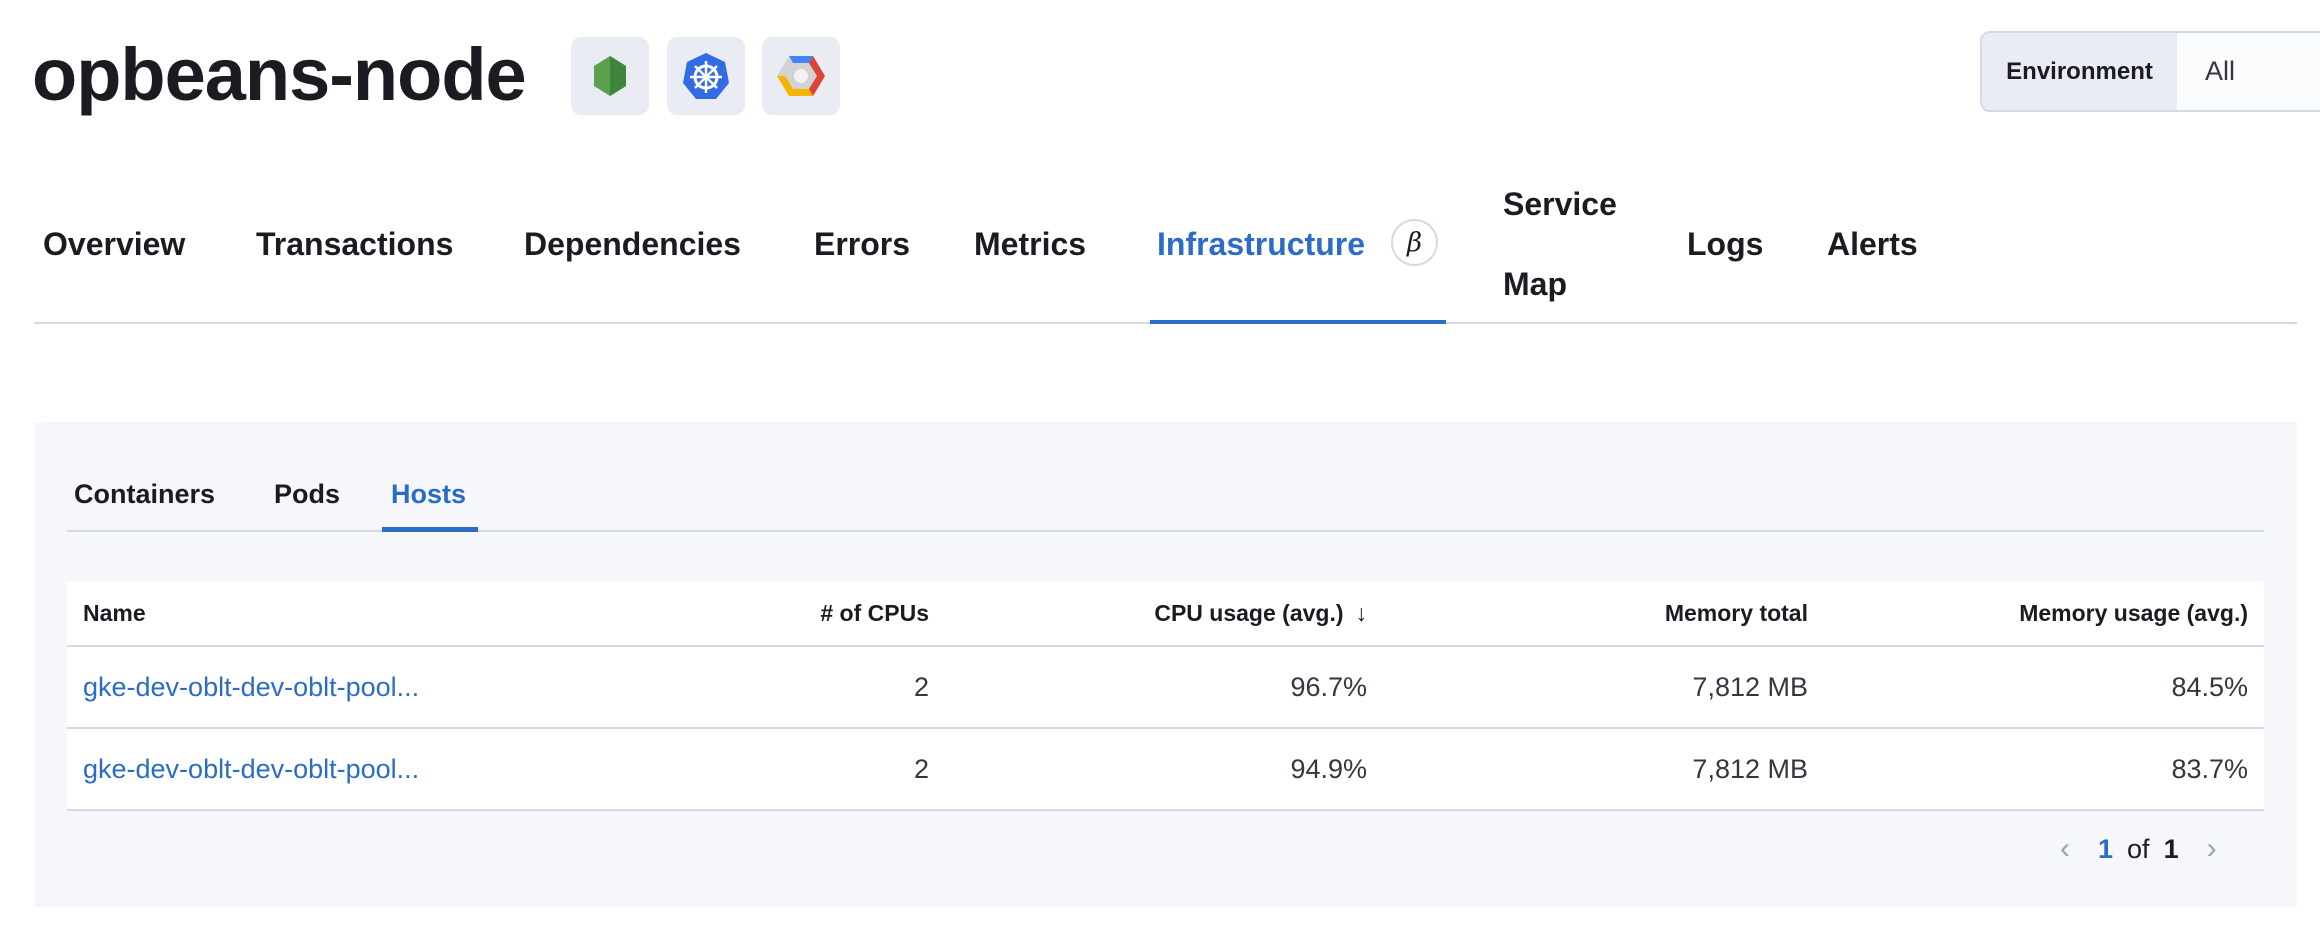 This screenshot has height=932, width=2320. I want to click on column-header-cpu-usage: CPU usage (avg.) ↓, so click(1260, 613).